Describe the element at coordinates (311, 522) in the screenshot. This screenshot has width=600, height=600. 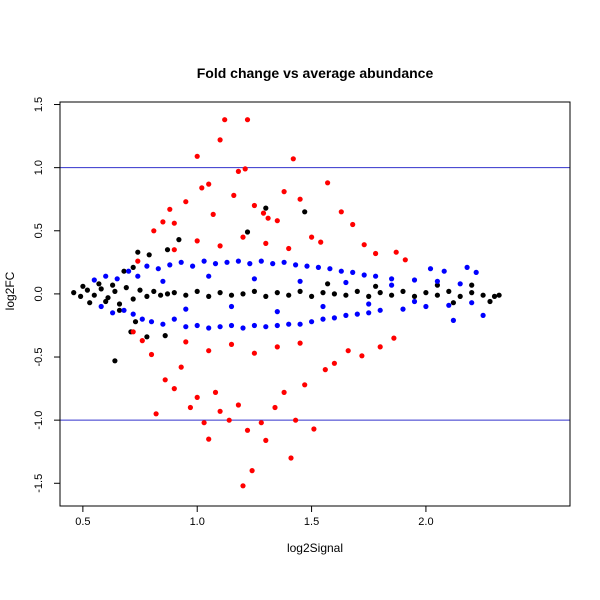
I see `x-tick-label: 1.5` at that location.